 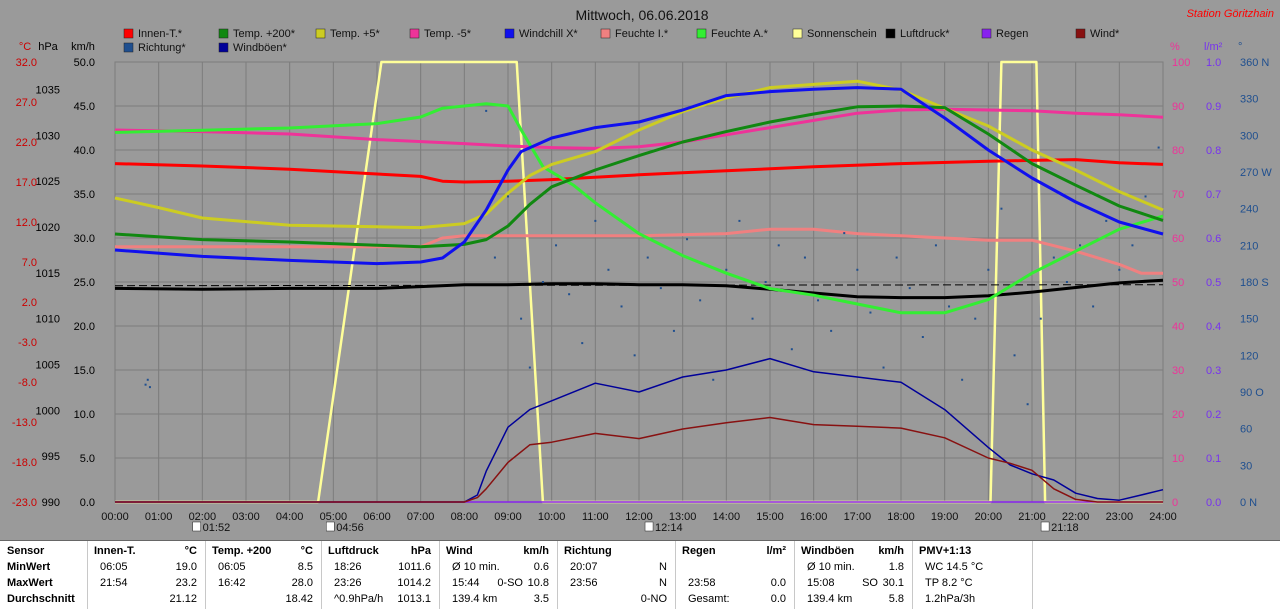 I want to click on stats-value: 5.8, so click(x=896, y=599).